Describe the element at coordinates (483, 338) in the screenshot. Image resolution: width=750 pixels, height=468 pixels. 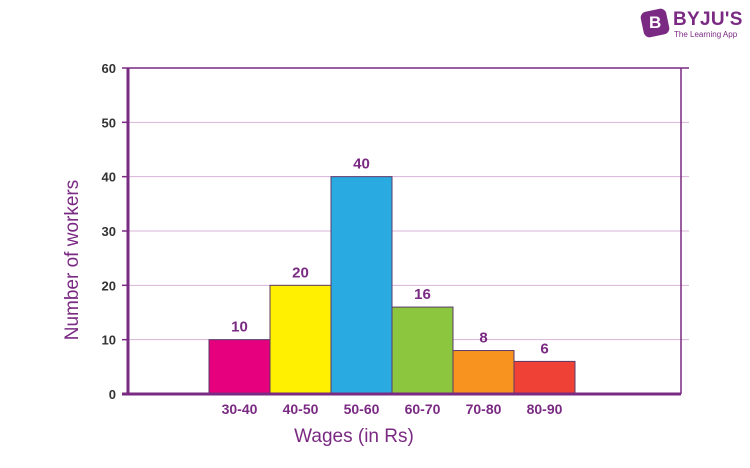
I see `bar-data-label: 8` at that location.